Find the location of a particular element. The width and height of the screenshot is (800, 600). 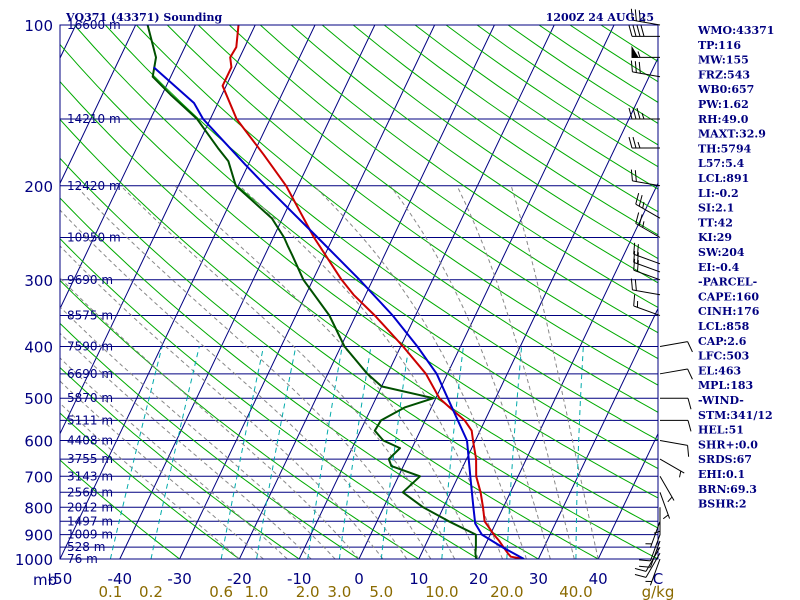

height-label: 10950 m is located at coordinates (94, 237).